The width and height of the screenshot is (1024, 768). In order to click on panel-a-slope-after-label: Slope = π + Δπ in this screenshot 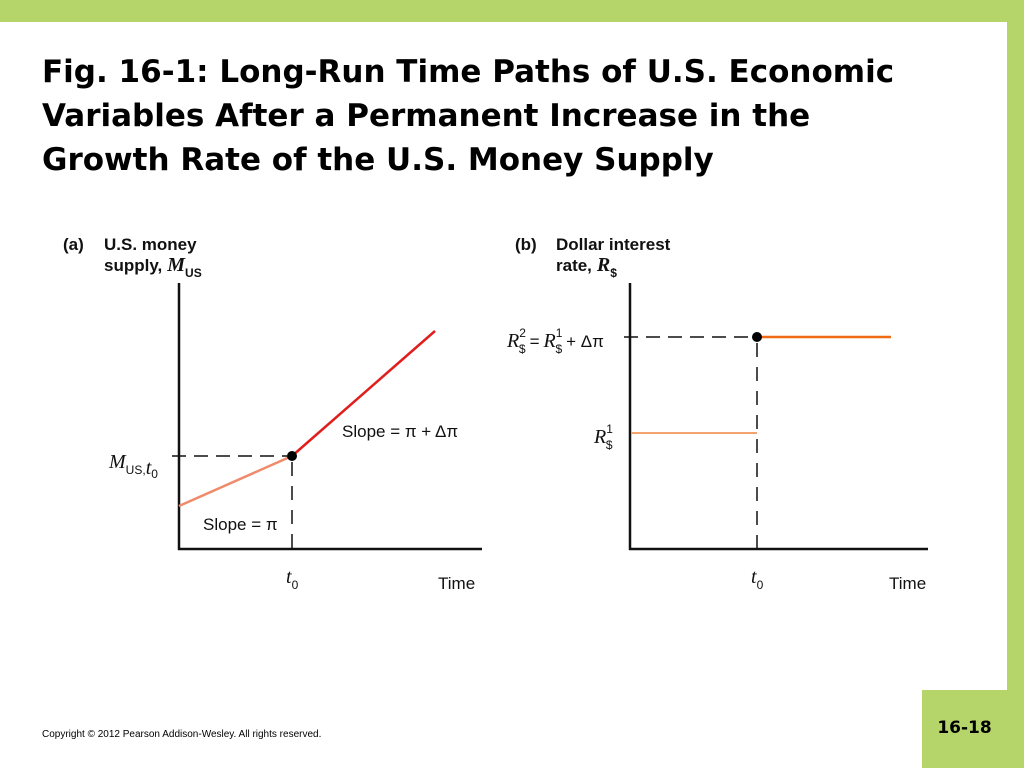, I will do `click(400, 431)`.